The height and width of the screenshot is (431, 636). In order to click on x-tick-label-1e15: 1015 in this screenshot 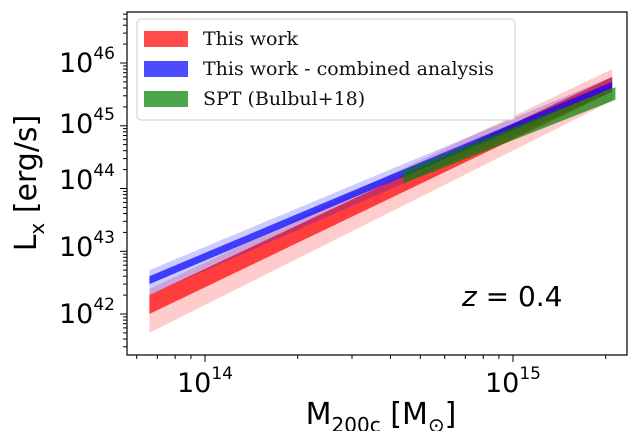, I will do `click(513, 381)`.